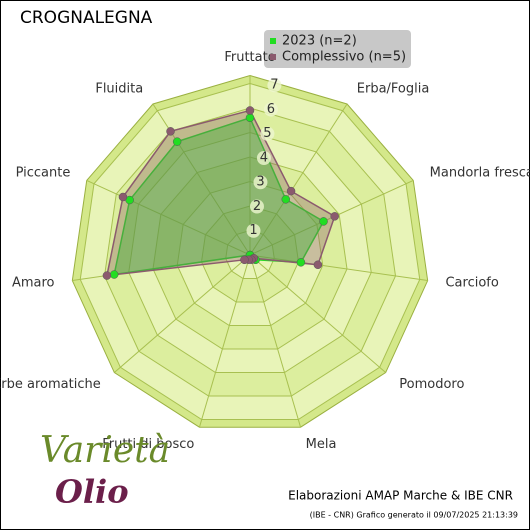 The height and width of the screenshot is (530, 530). I want to click on chart-title: CROGNALEGNA, so click(86, 18).